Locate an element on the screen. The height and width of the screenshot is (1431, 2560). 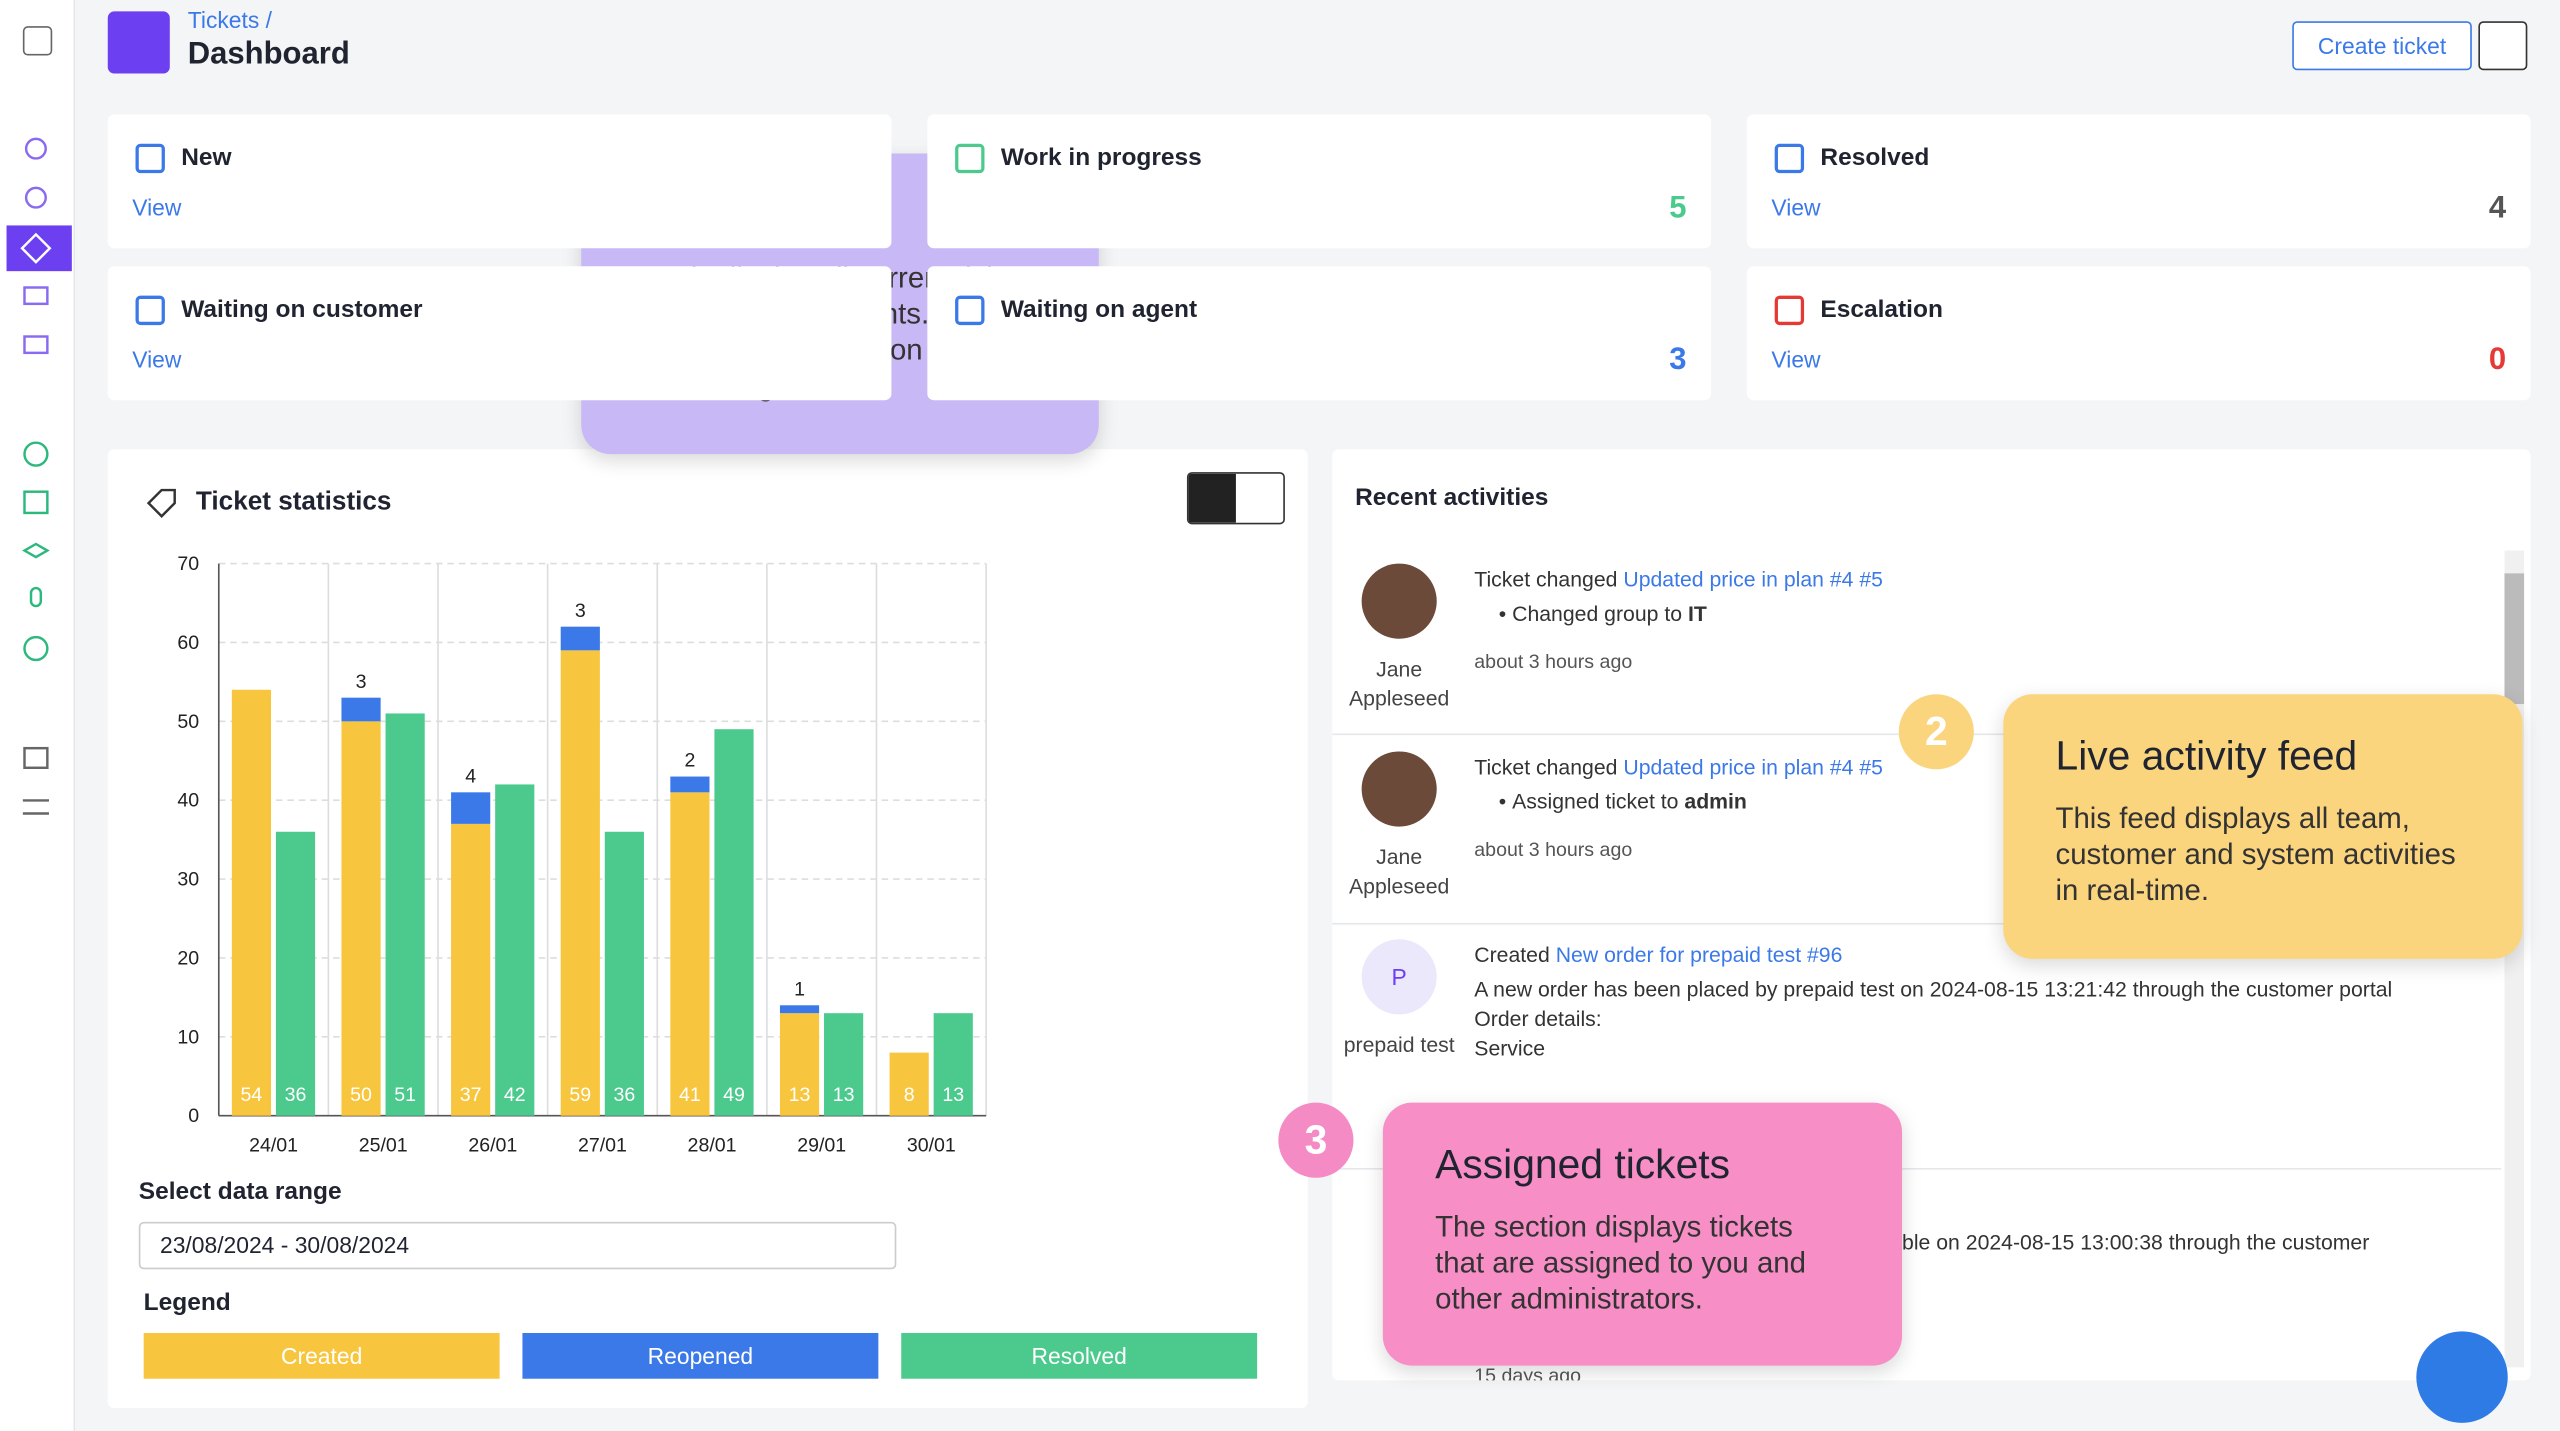
detail-bold: admin is located at coordinates (1715, 801).